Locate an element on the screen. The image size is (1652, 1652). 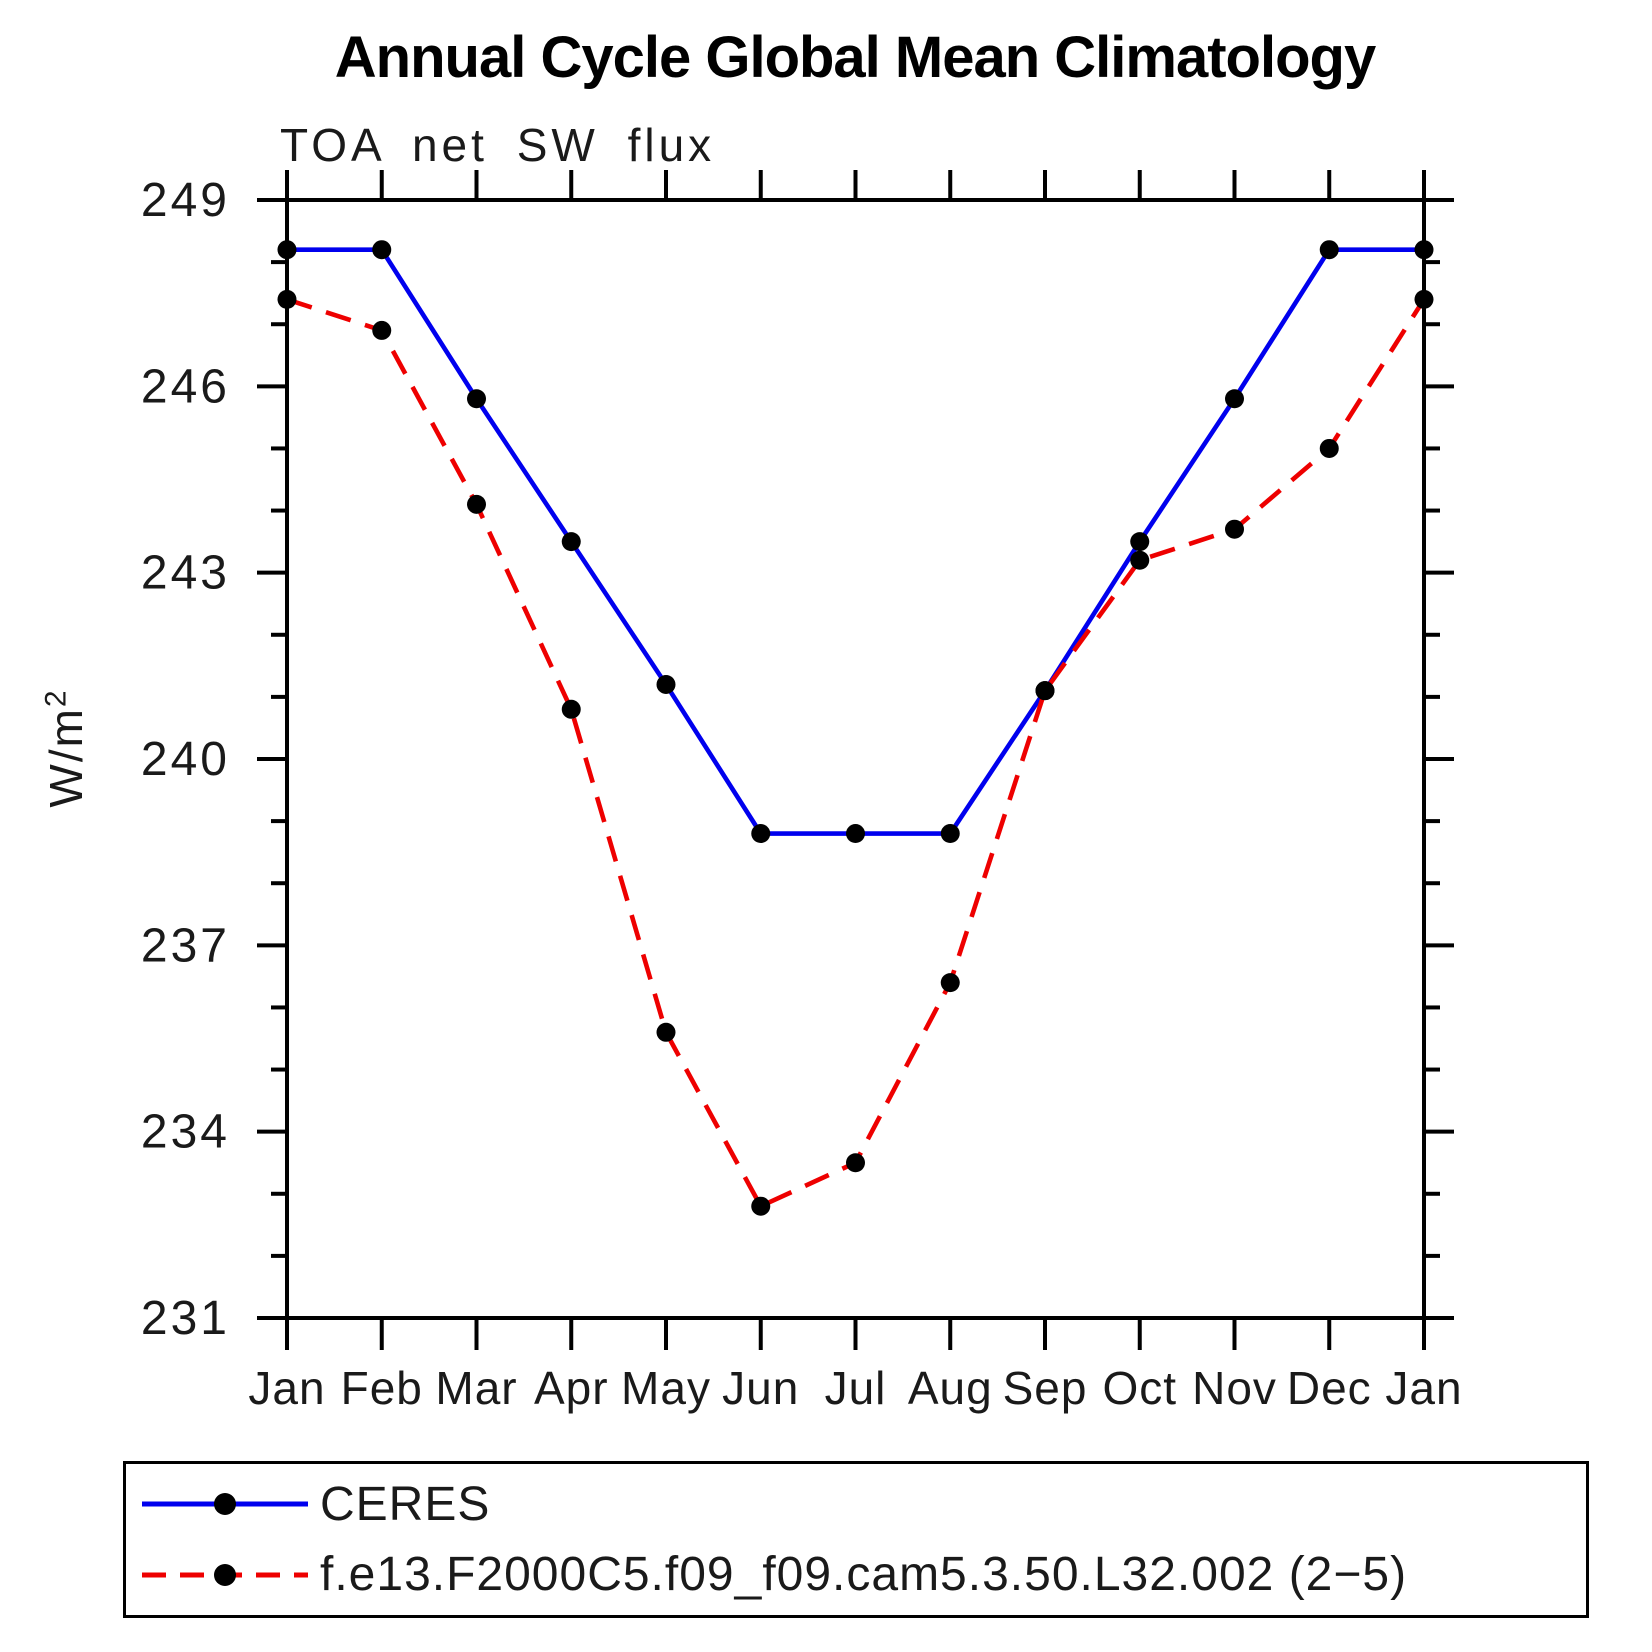
x-tick-label: Feb is located at coordinates (382, 1388).